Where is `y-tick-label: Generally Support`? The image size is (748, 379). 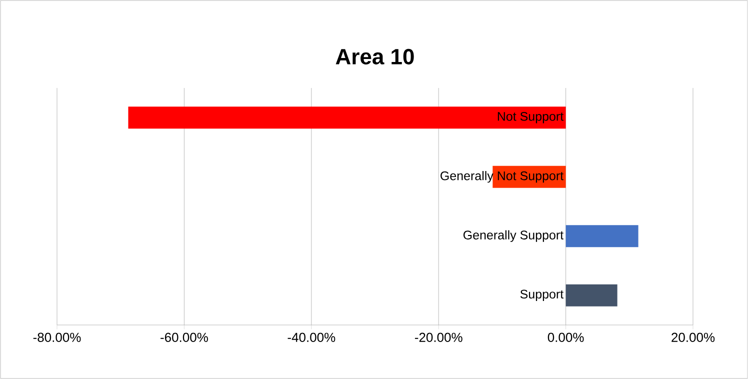 y-tick-label: Generally Support is located at coordinates (513, 236).